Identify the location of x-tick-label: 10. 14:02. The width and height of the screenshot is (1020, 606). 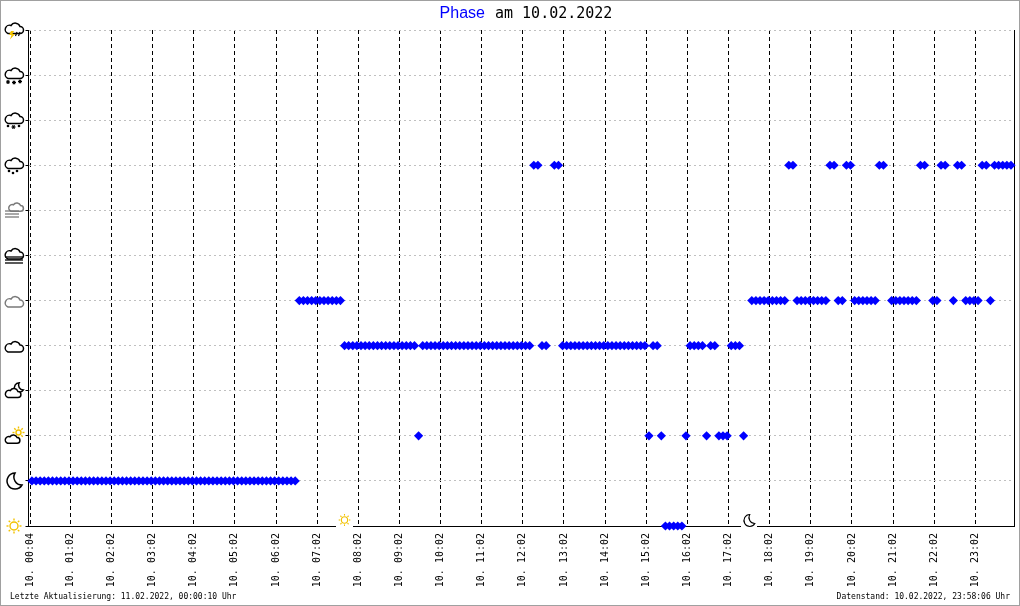
(604, 560).